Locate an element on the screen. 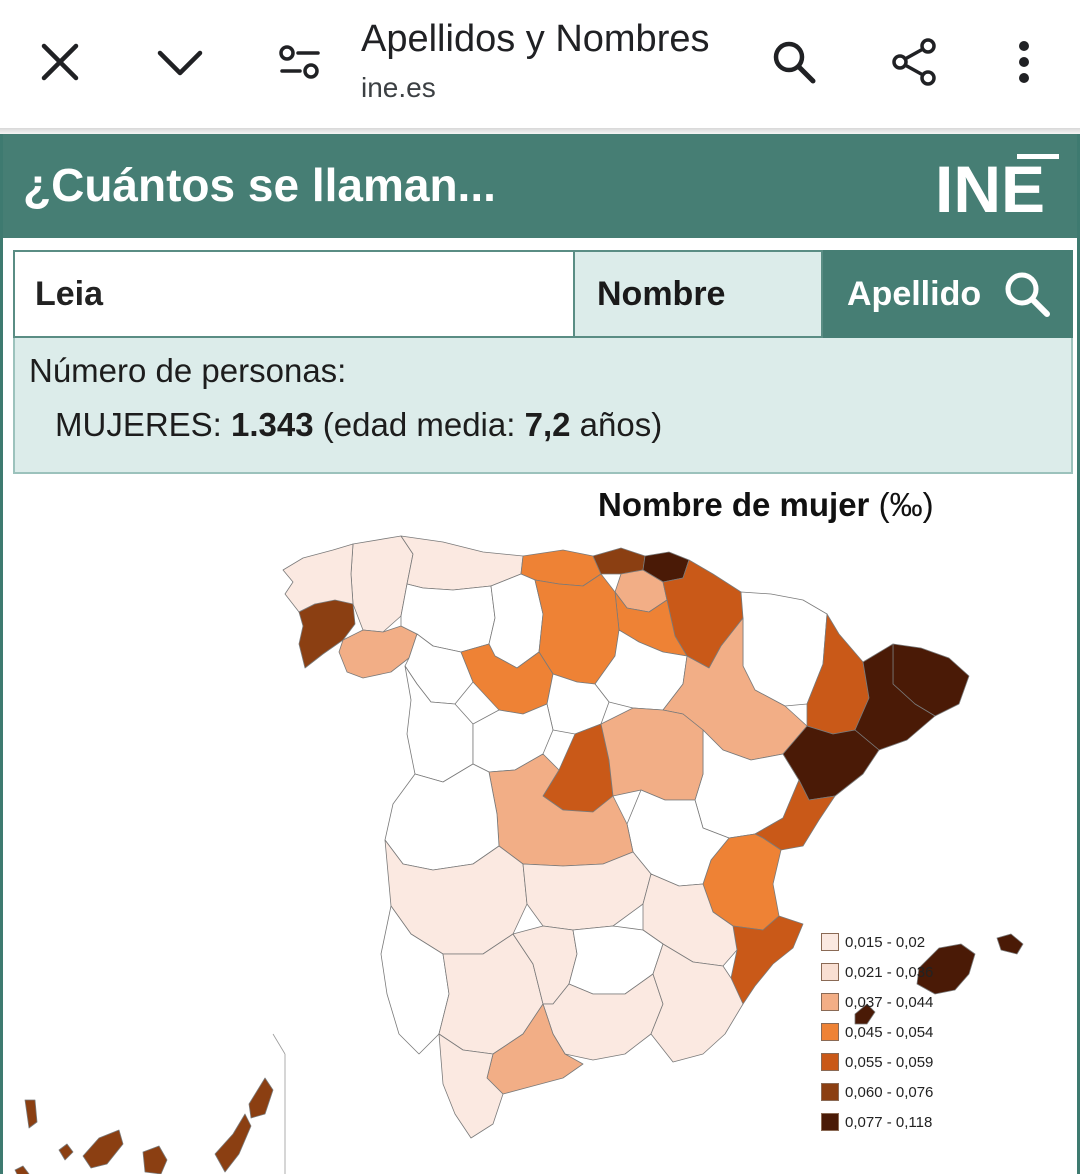  age-prefix: (edad media: is located at coordinates (419, 424).